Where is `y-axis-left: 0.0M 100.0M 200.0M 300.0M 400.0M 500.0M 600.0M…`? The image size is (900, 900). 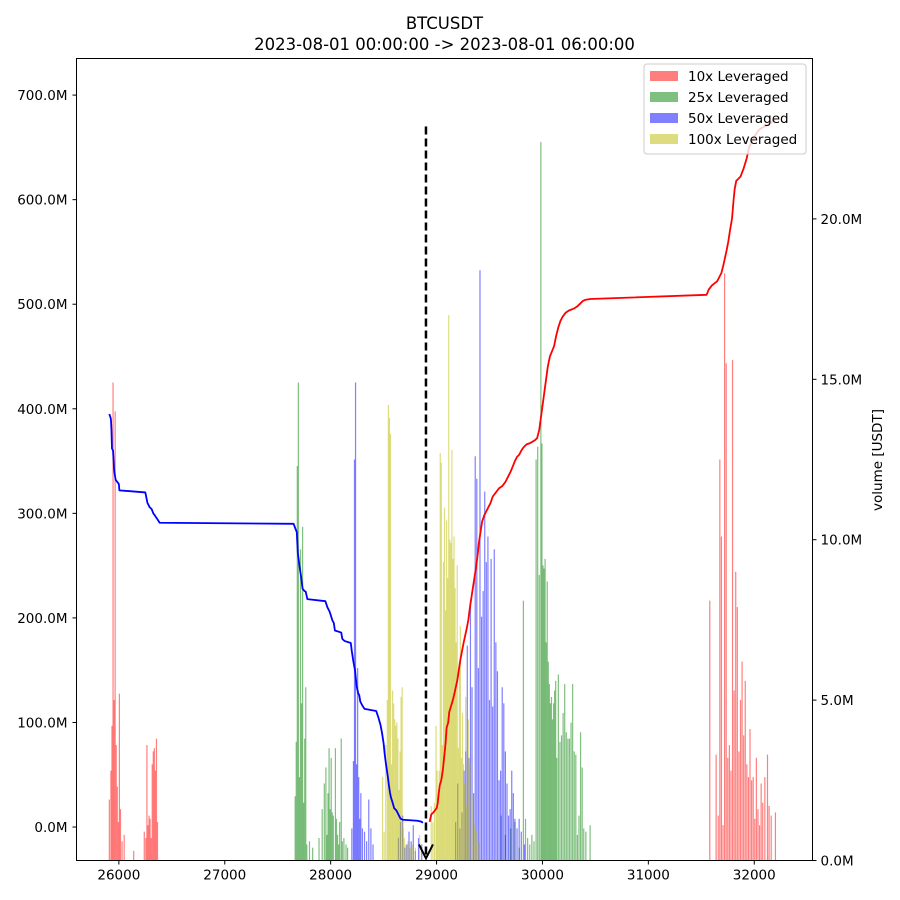 y-axis-left: 0.0M 100.0M 200.0M 300.0M 400.0M 500.0M 600.0M… is located at coordinates (47, 462).